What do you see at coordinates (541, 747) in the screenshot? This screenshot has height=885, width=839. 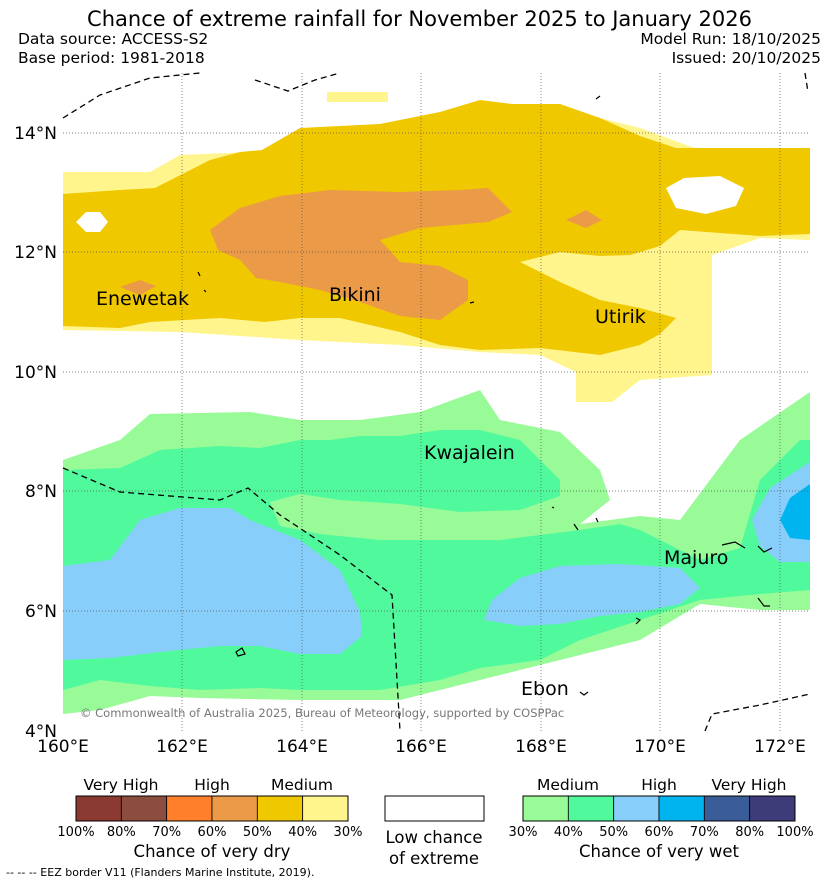 I see `lon-tick: 168°E` at bounding box center [541, 747].